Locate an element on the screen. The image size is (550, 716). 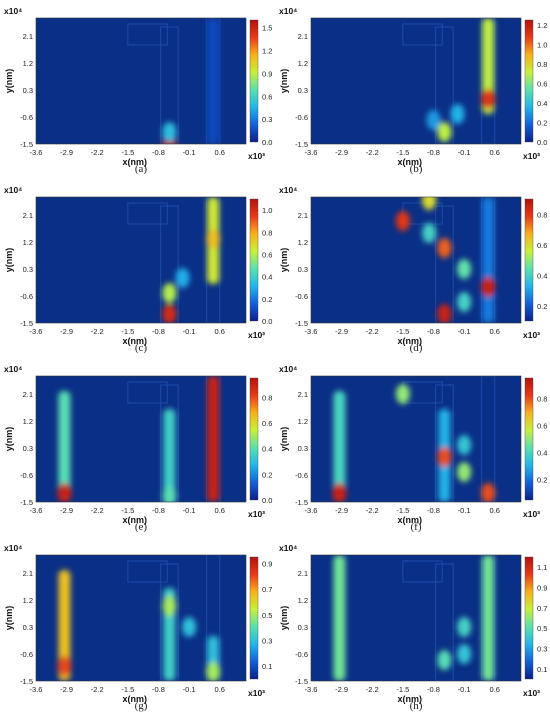
colorbar-tick-label: 0.0 is located at coordinates (267, 321).